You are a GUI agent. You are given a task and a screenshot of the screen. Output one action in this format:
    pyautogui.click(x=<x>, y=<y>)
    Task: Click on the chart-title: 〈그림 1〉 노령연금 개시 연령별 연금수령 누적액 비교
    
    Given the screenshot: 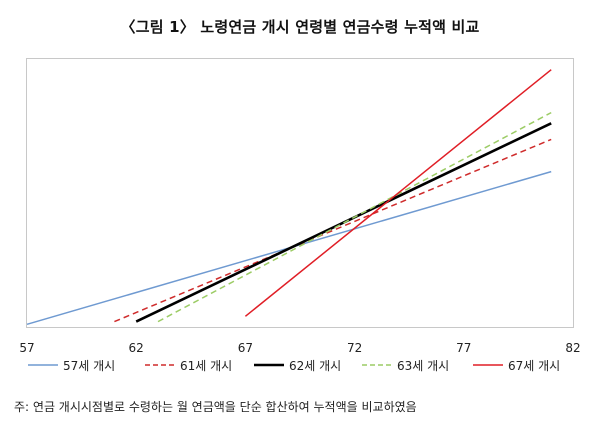 What is the action you would take?
    pyautogui.click(x=300, y=27)
    